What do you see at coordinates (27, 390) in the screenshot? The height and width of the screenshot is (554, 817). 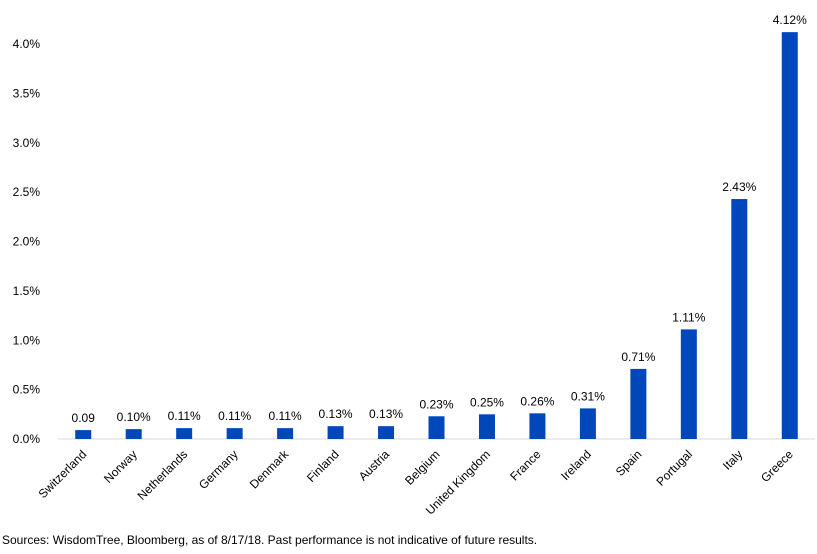 I see `y-tick-label: 0.5%` at bounding box center [27, 390].